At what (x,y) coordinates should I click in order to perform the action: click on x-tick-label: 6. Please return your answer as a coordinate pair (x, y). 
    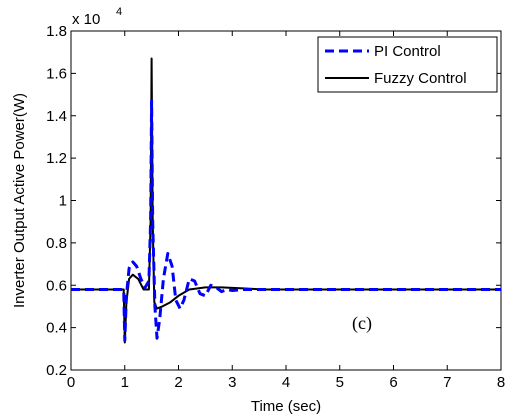
    Looking at the image, I should click on (393, 382).